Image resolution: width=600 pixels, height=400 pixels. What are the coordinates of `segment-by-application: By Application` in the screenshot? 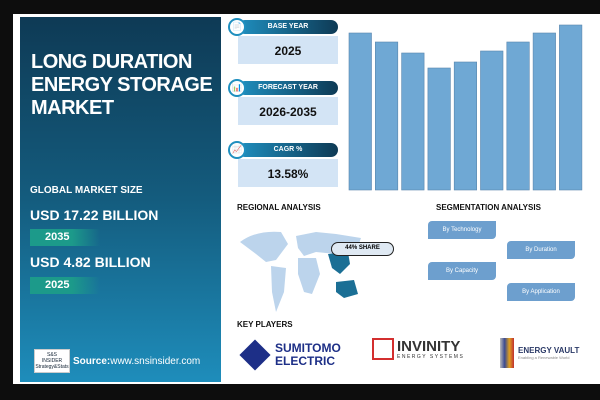 It's located at (541, 292).